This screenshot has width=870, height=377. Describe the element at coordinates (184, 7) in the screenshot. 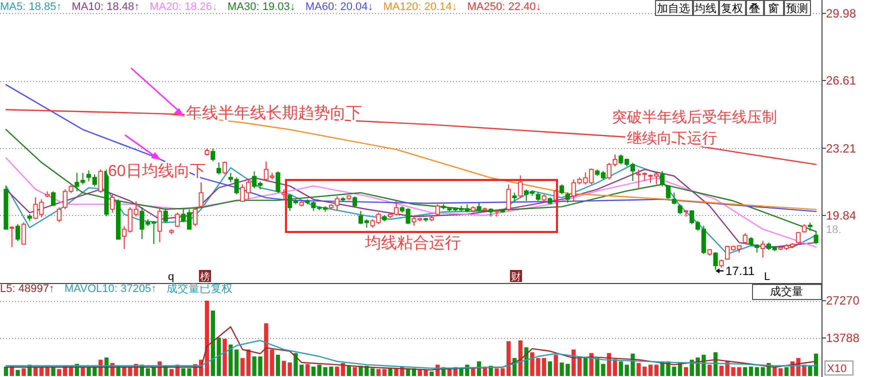

I see `legend: MA20: 18.26↓` at that location.